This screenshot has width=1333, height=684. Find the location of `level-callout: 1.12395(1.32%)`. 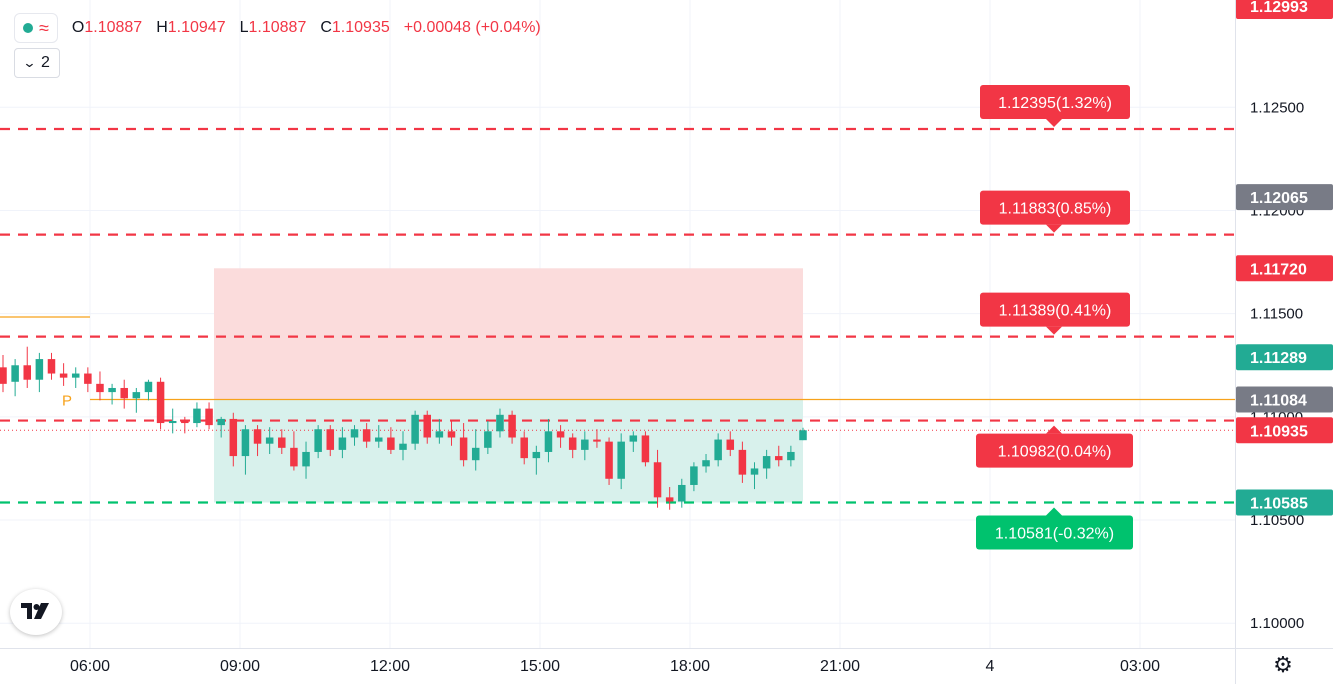

level-callout: 1.12395(1.32%) is located at coordinates (1055, 105).